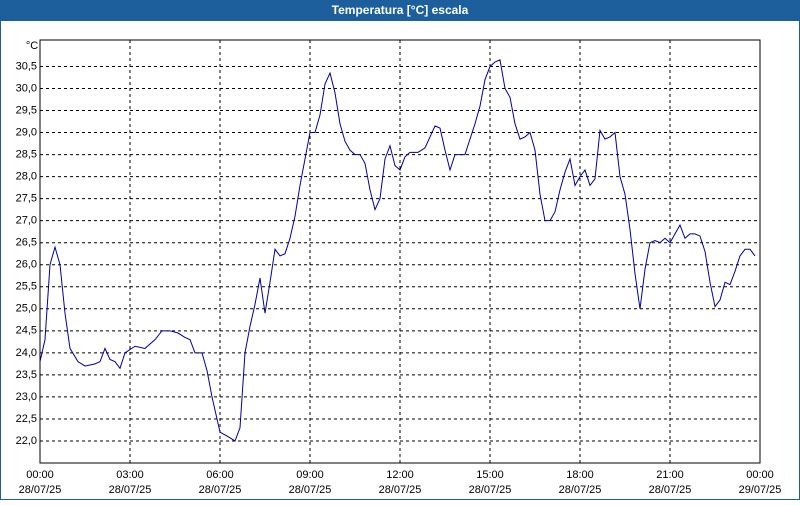  What do you see at coordinates (26, 419) in the screenshot?
I see `y-tick-label: 22,5` at bounding box center [26, 419].